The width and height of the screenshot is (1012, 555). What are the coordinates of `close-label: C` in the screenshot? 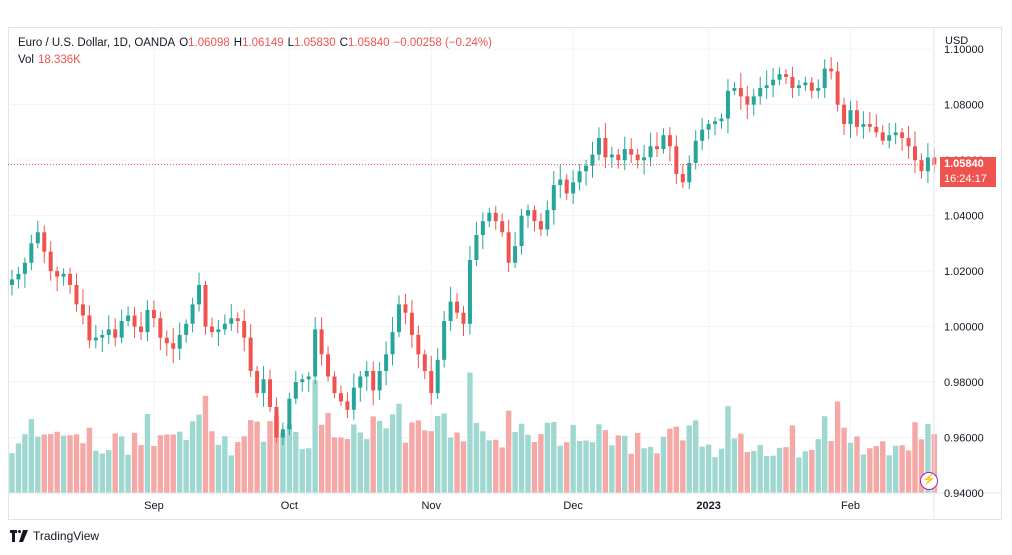 It's located at (343, 43).